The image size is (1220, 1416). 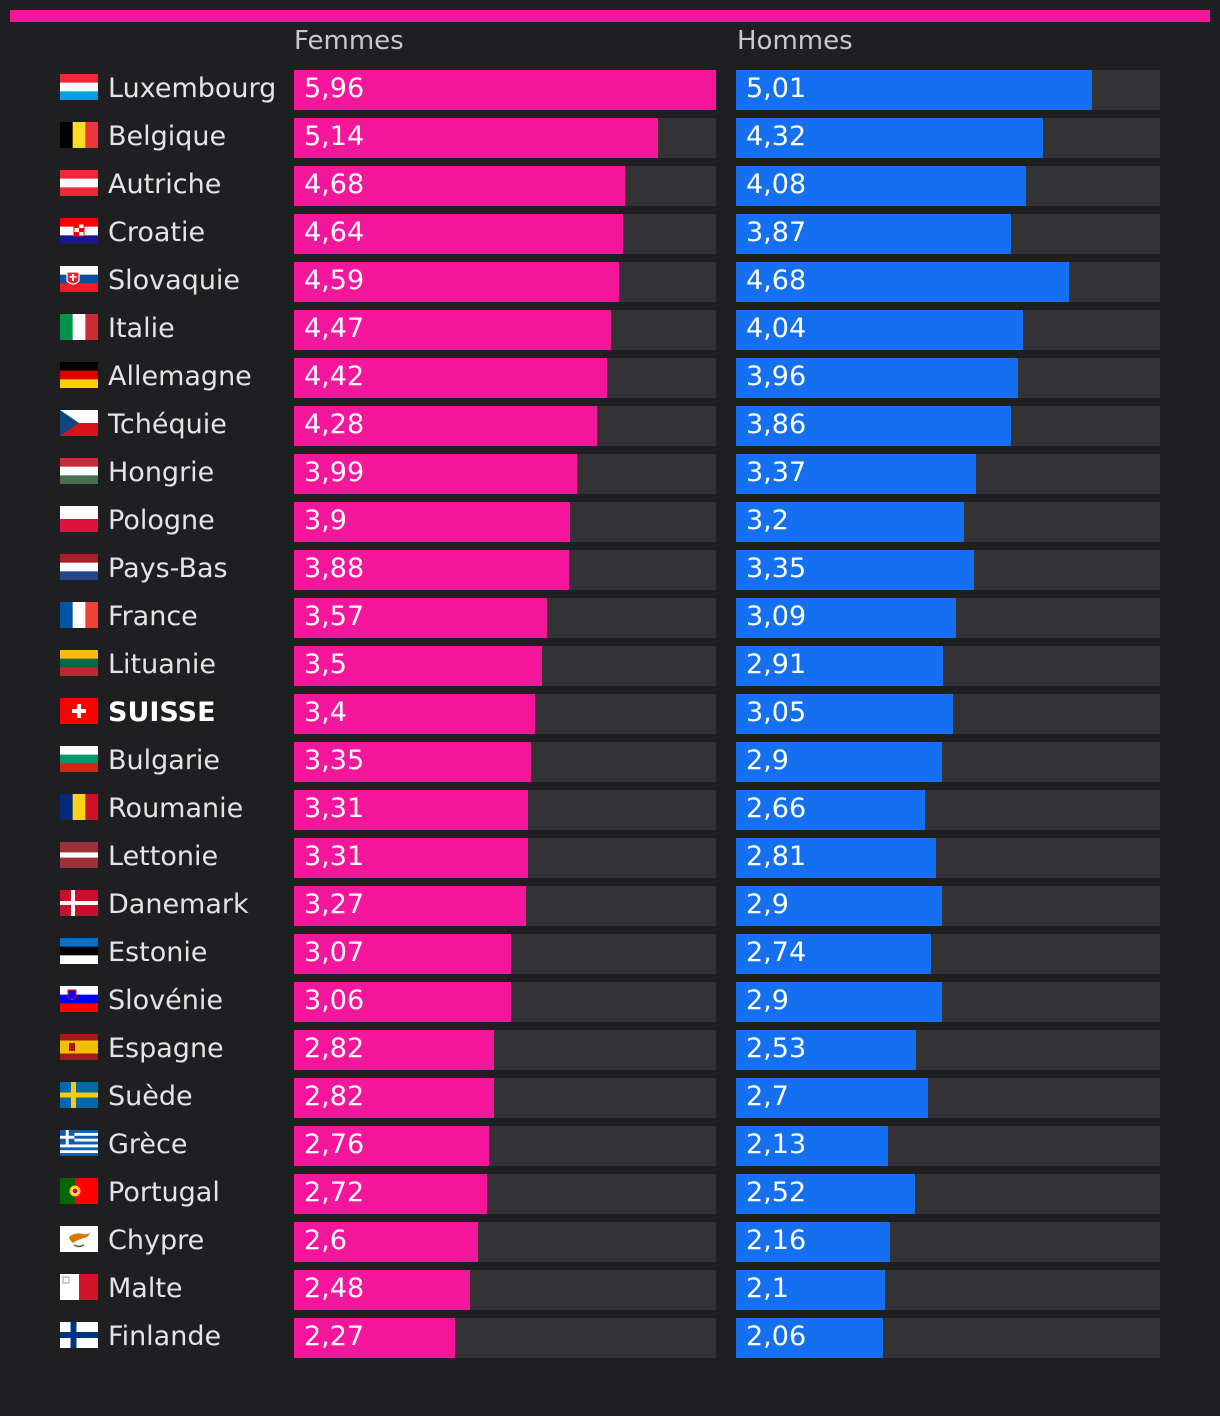 What do you see at coordinates (948, 1290) in the screenshot?
I see `bar-track-hommes: 2,1` at bounding box center [948, 1290].